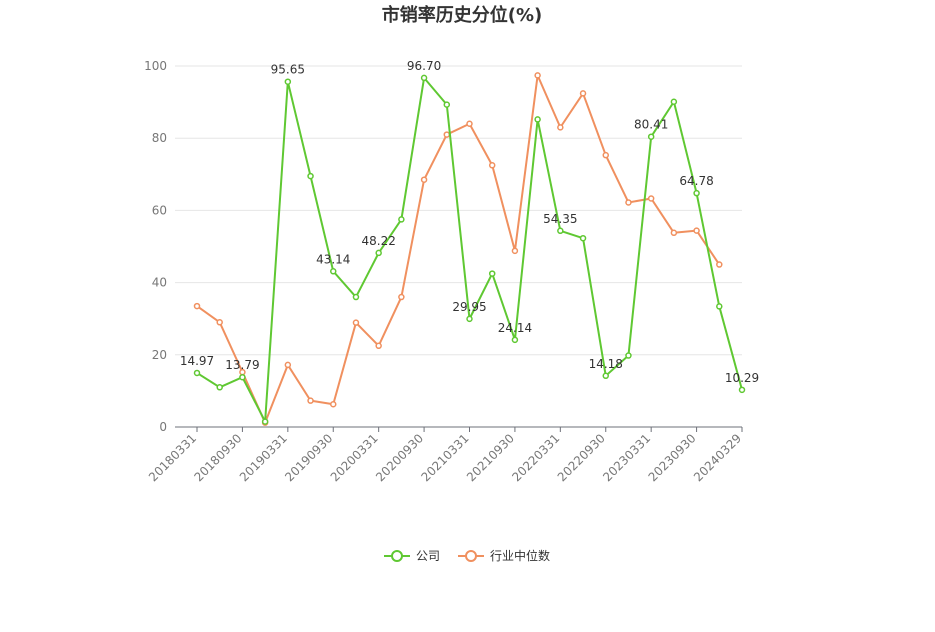 The height and width of the screenshot is (632, 935). I want to click on legend-item: 公司, so click(412, 556).